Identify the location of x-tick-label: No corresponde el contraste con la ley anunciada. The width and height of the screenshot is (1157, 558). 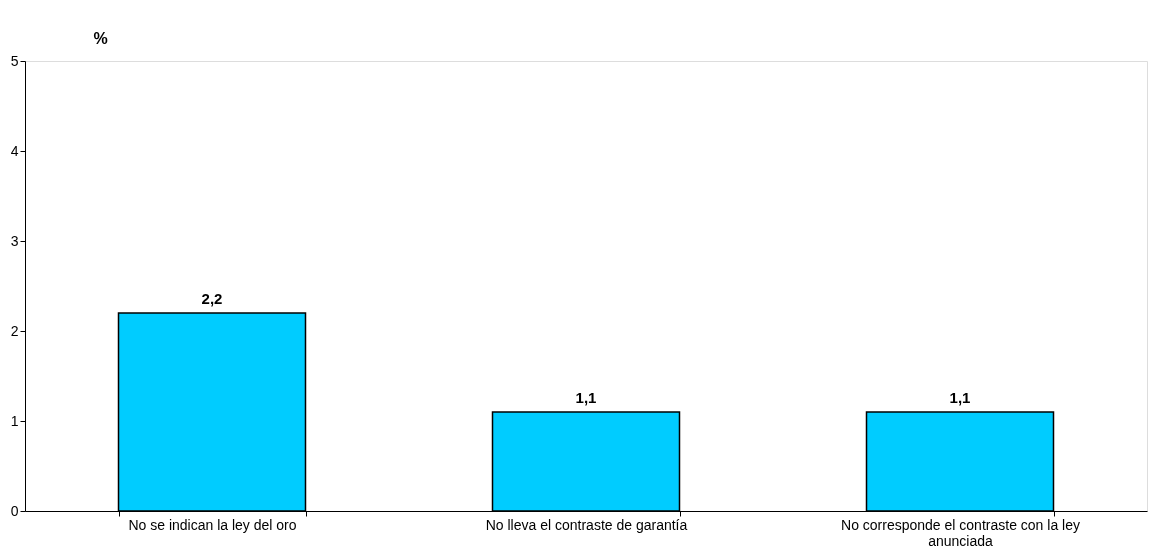
(960, 532).